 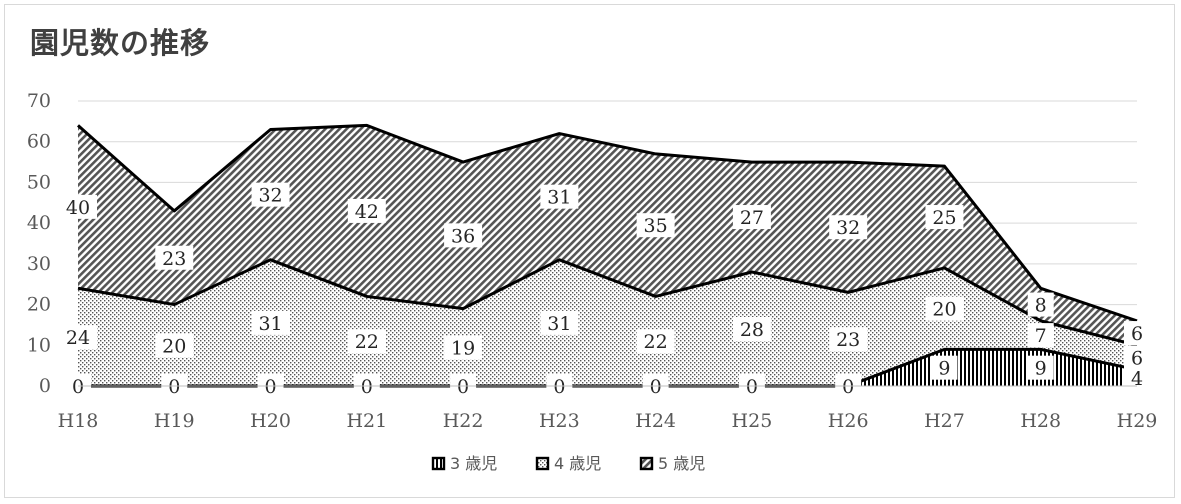 What do you see at coordinates (473, 463) in the screenshot?
I see `legend-label: 3 歳児` at bounding box center [473, 463].